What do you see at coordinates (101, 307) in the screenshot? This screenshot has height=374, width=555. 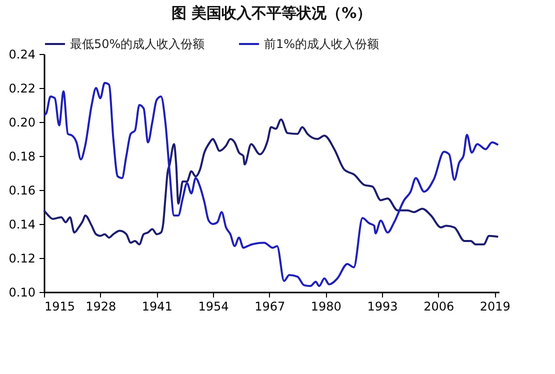 I see `x-tick-label: 1928` at bounding box center [101, 307].